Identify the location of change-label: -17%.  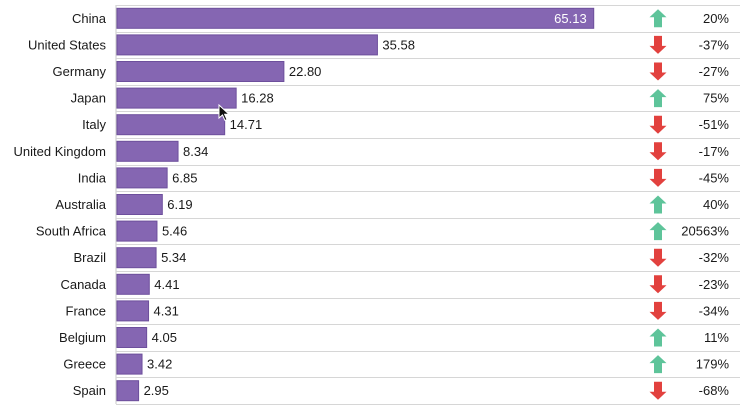
(714, 151).